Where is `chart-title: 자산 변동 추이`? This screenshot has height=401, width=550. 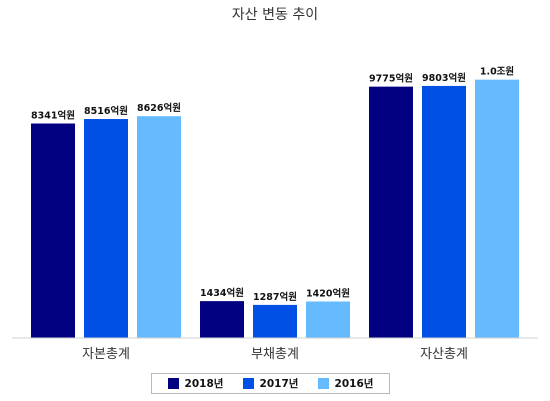 chart-title: 자산 변동 추이 is located at coordinates (275, 15).